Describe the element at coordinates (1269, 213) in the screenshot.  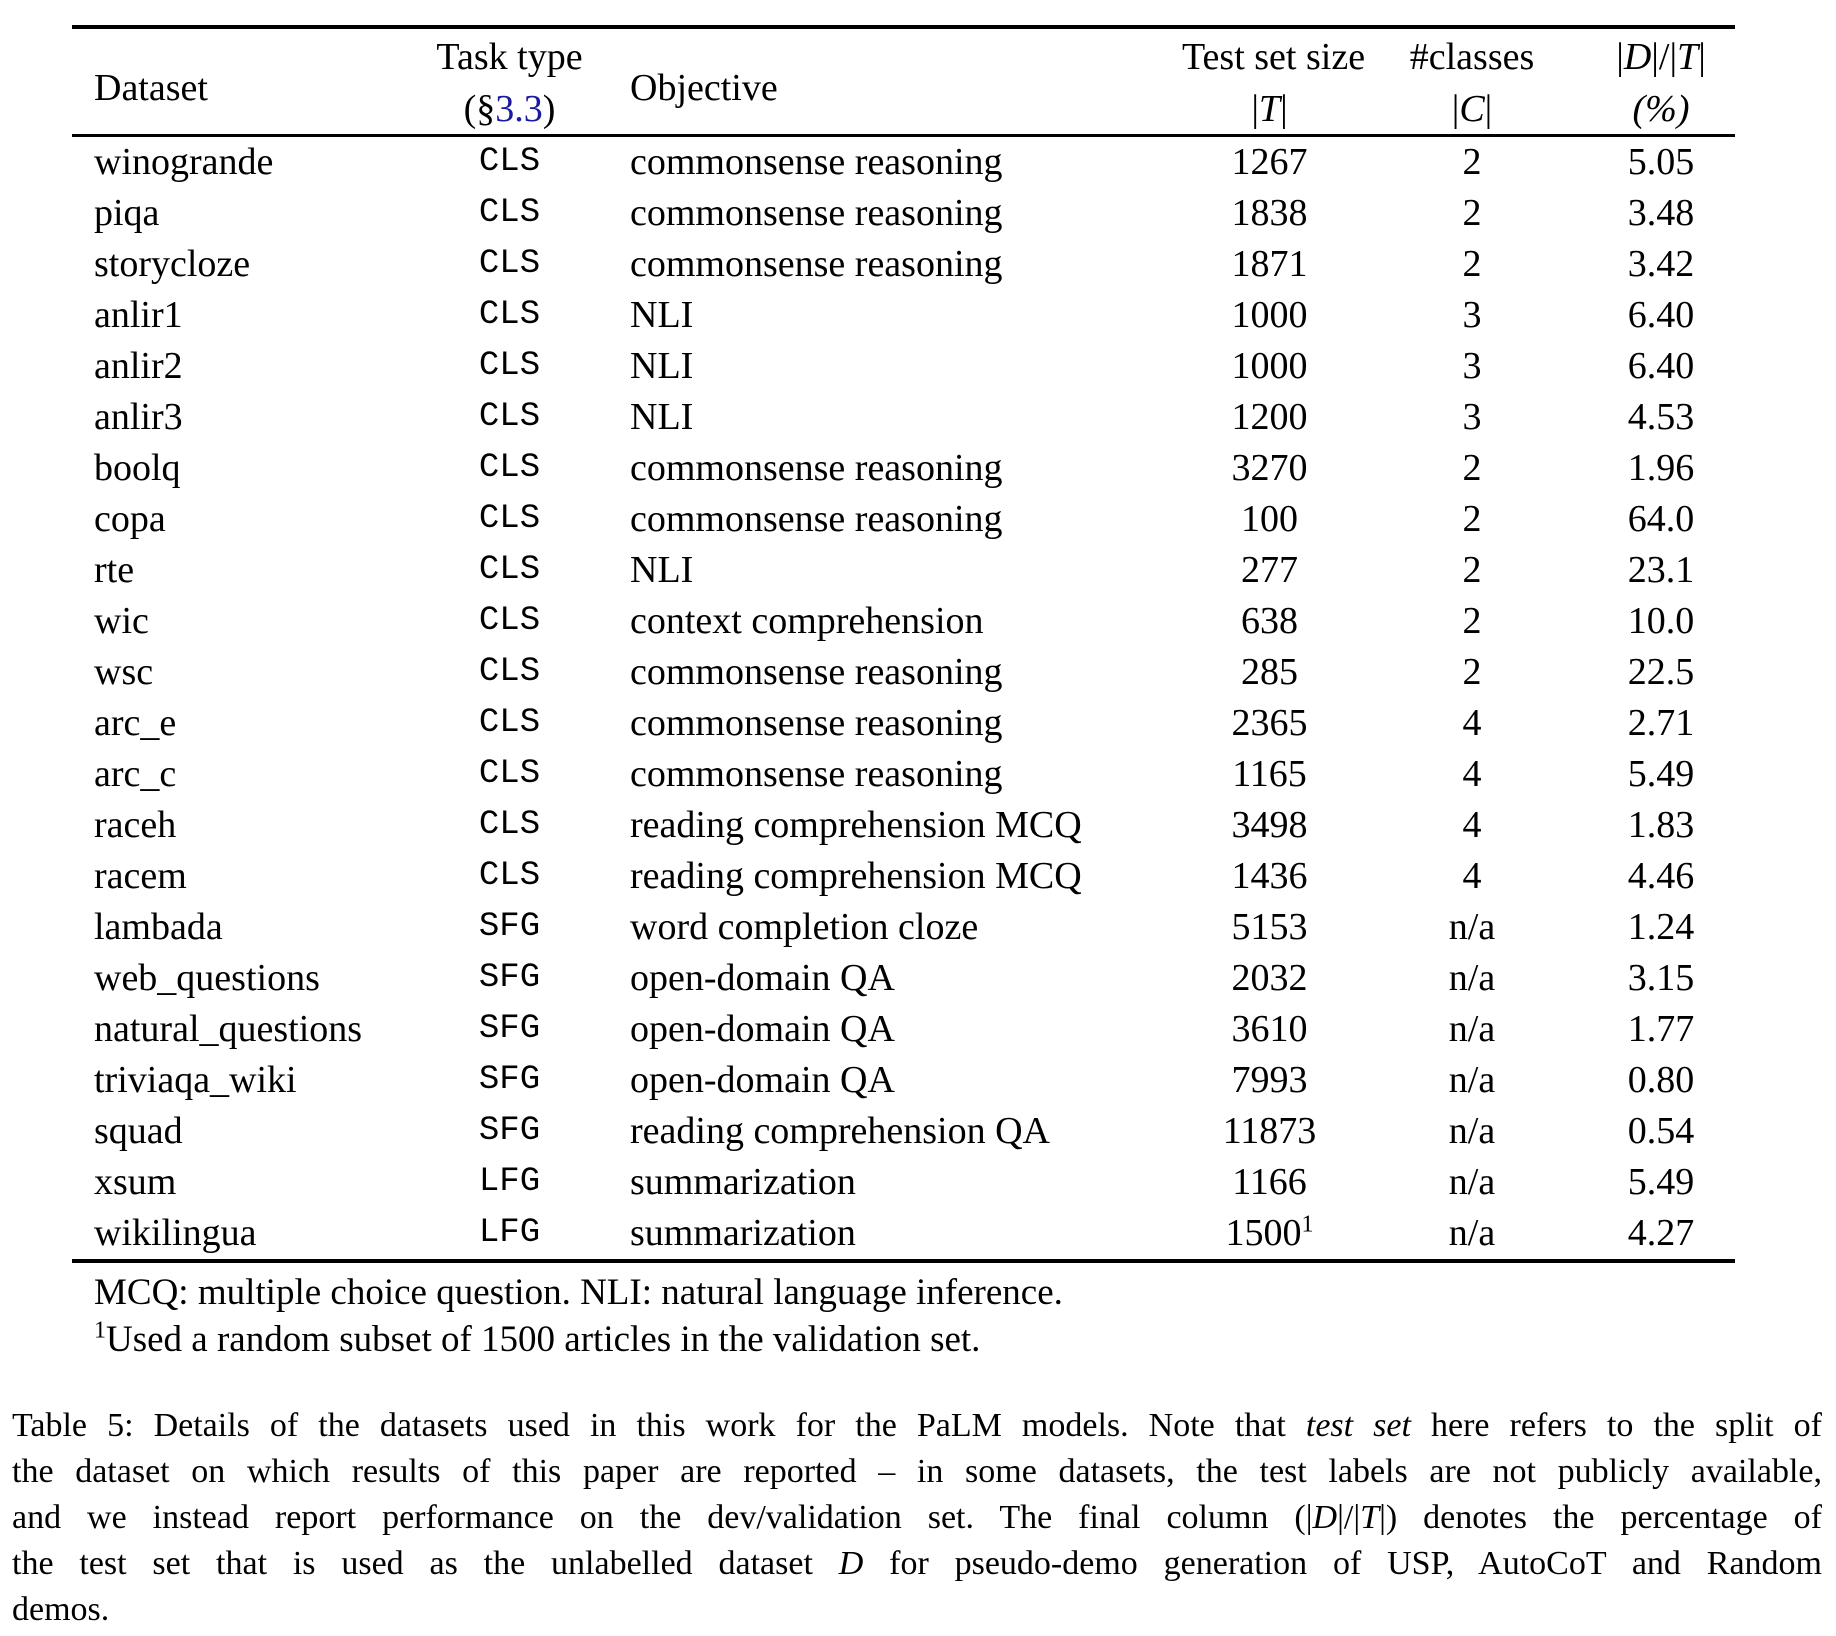
I see `test-set-size-cell: 1838` at that location.